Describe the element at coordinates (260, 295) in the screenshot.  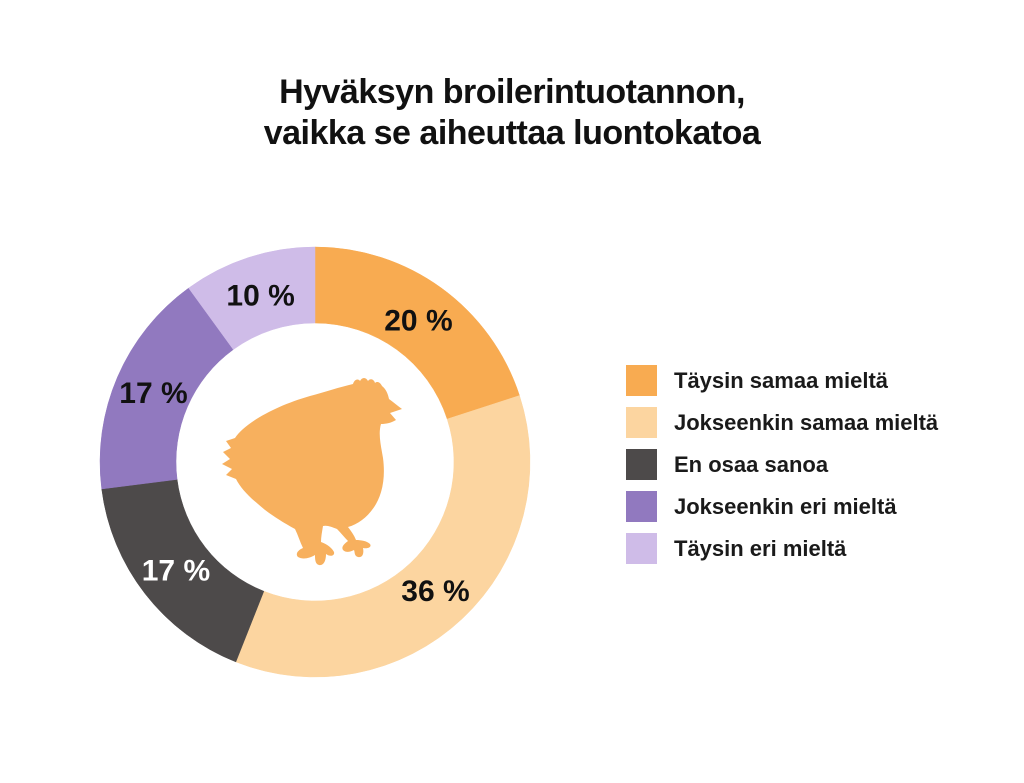
I see `slice-percent-label-4: 10 %` at that location.